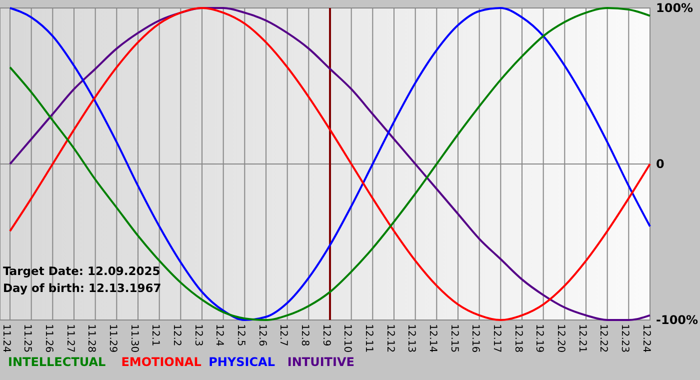  What do you see at coordinates (283, 335) in the screenshot?
I see `x-tick-label: 12.7` at bounding box center [283, 335].